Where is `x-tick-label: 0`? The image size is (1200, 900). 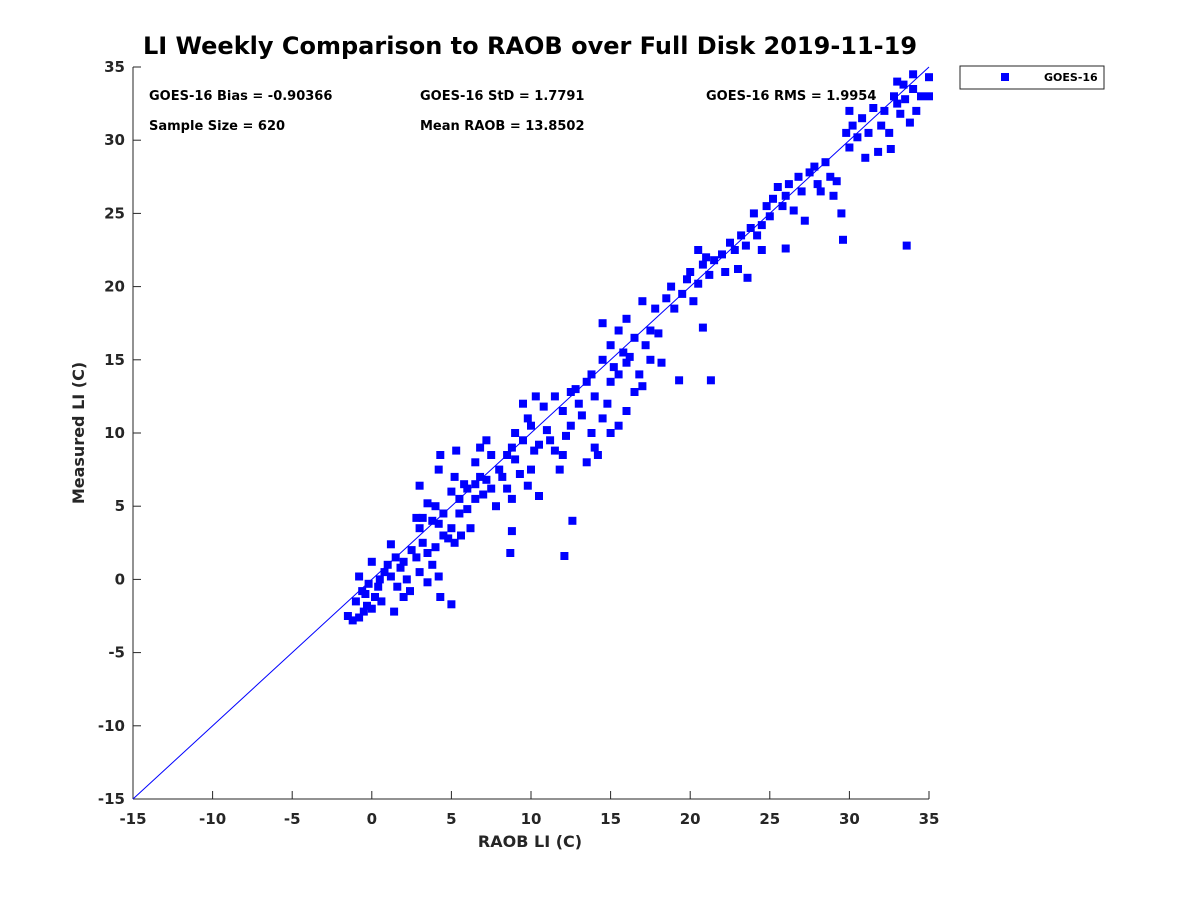
x-tick-label: 0 is located at coordinates (372, 819).